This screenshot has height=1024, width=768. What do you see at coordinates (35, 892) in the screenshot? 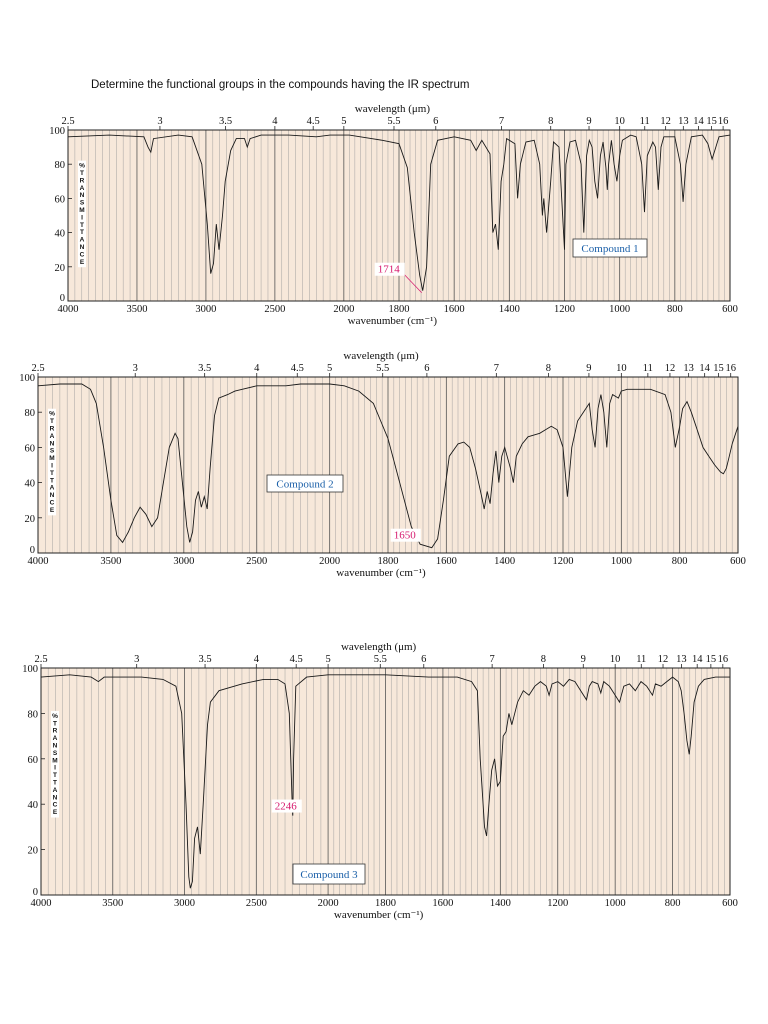
I see `y-tick-label: 0` at bounding box center [35, 892].